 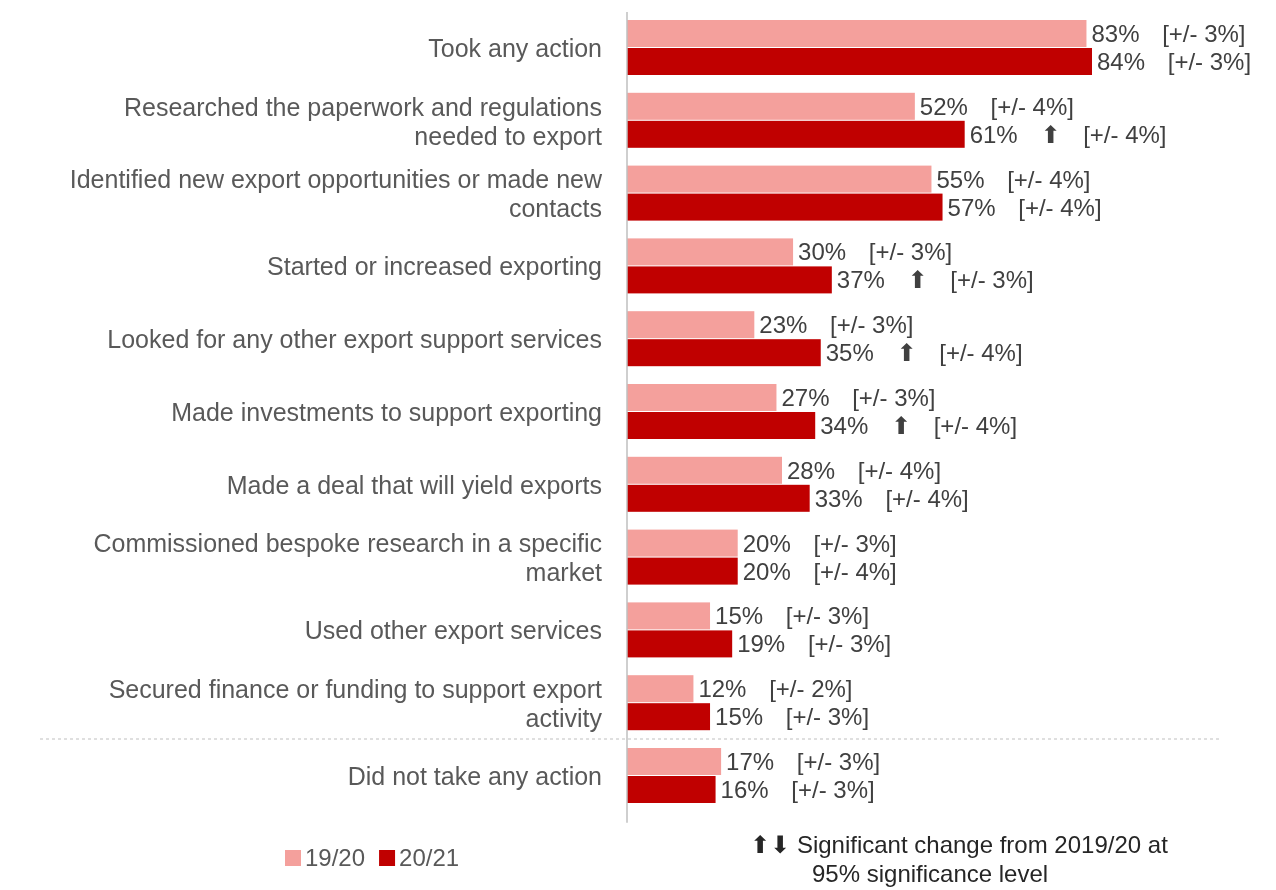 What do you see at coordinates (335, 858) in the screenshot?
I see `legend-label: 19/20` at bounding box center [335, 858].